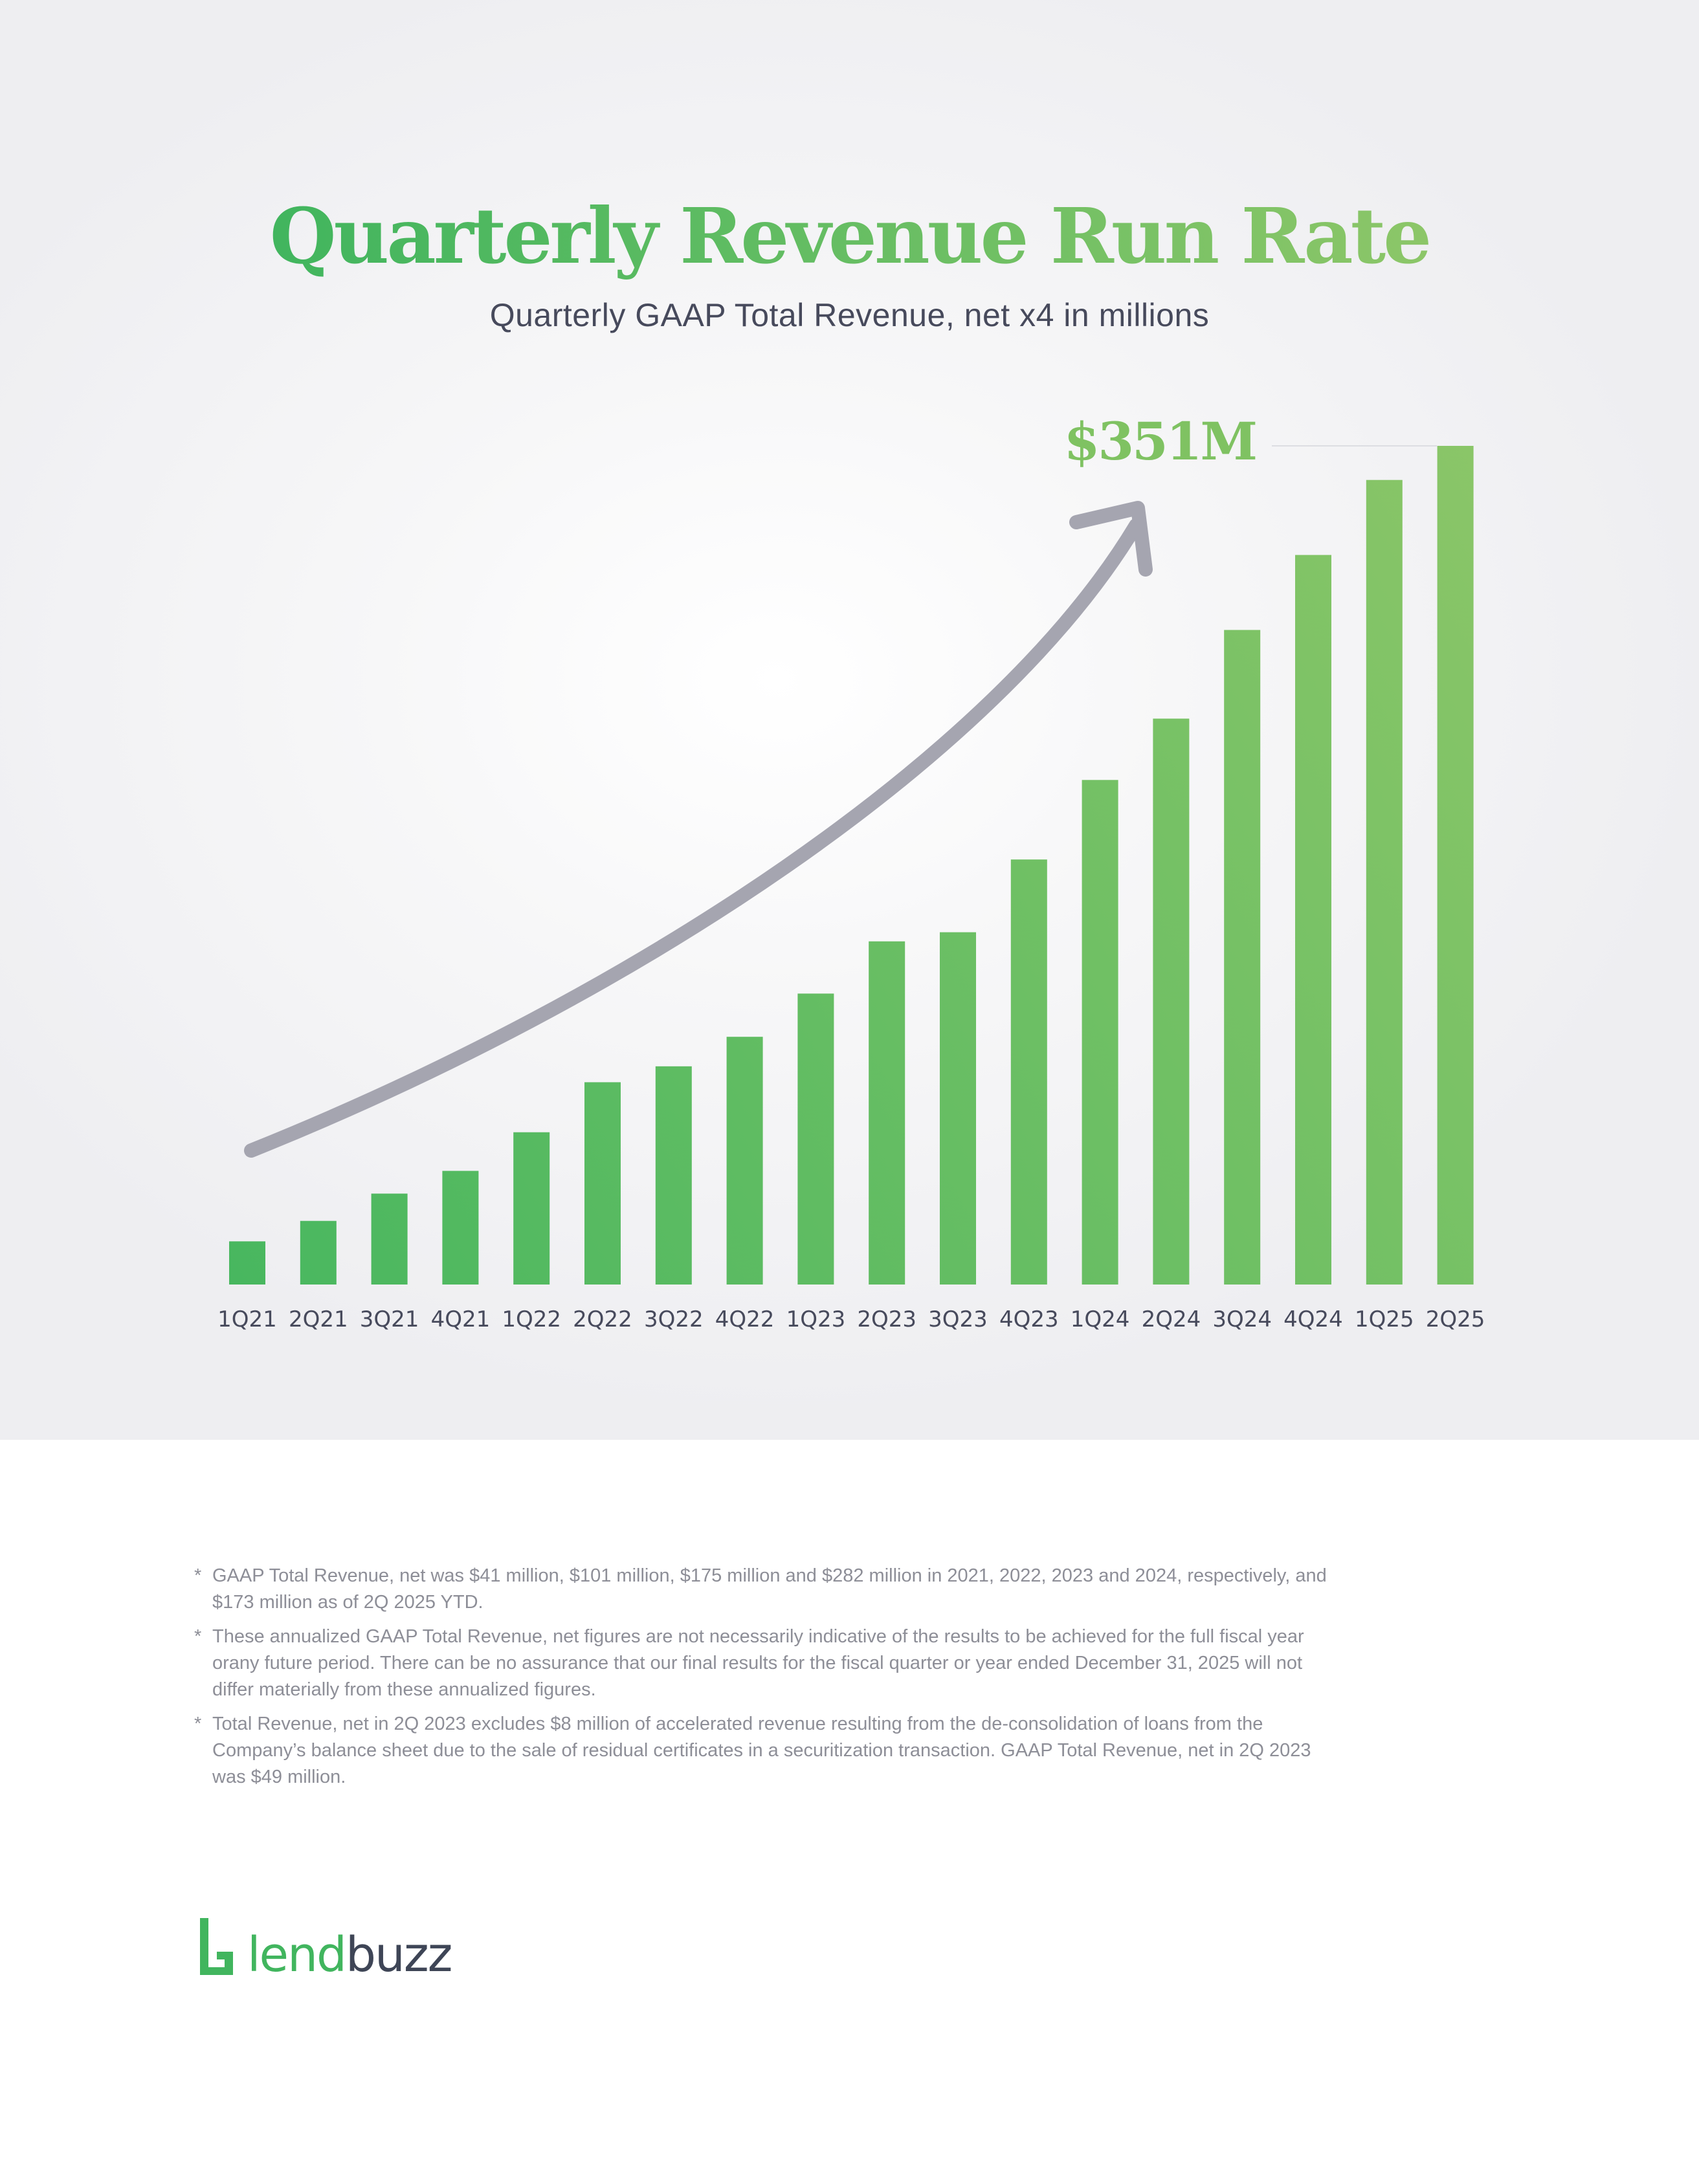 This screenshot has height=2184, width=1699. I want to click on lendbuzz-wordmark: lendbuzz, so click(350, 1955).